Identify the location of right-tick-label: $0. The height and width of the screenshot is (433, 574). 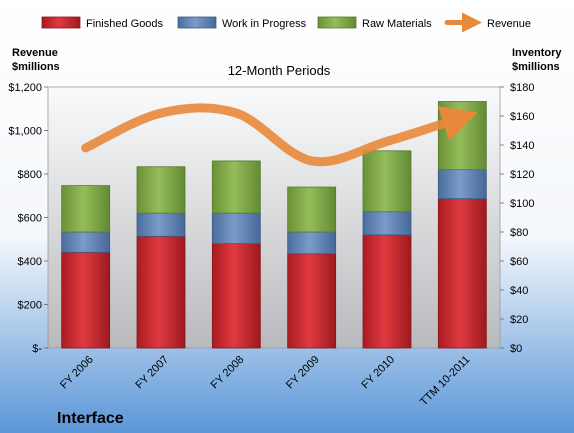
(516, 349).